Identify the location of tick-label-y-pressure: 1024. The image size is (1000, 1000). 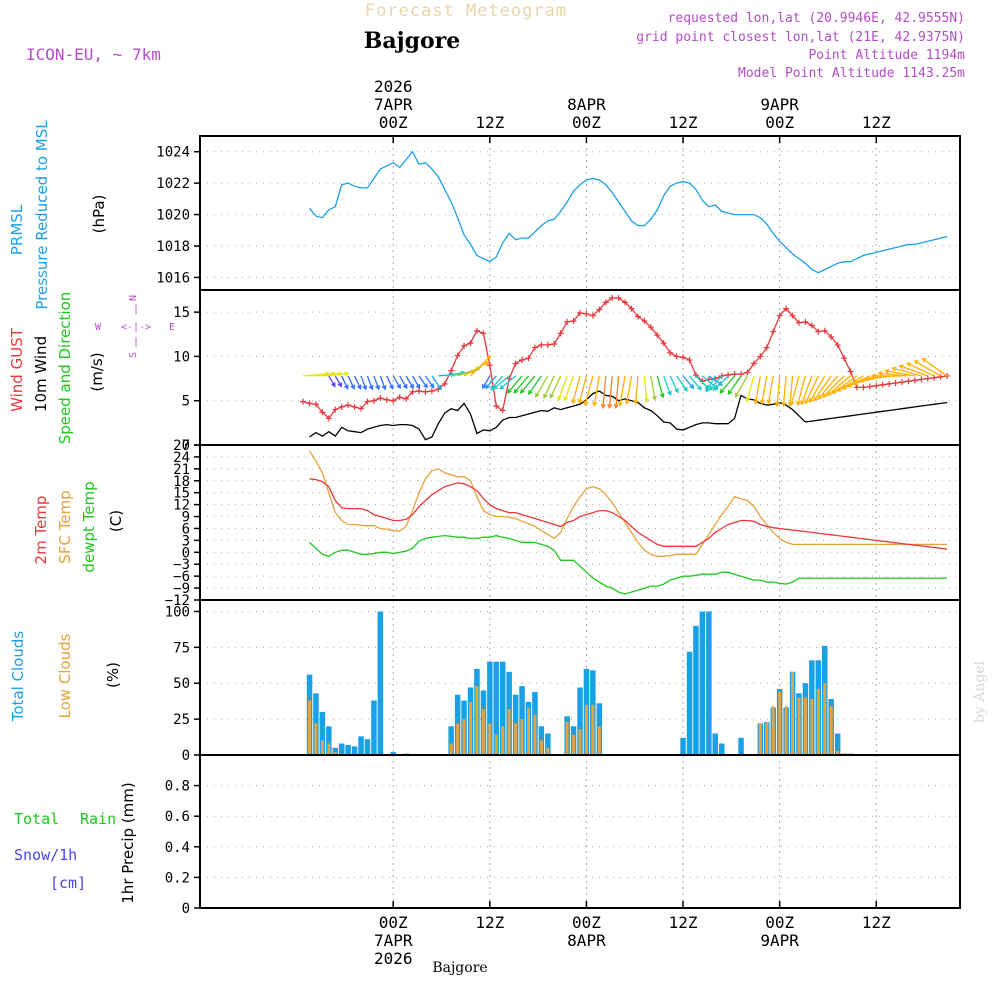
(173, 153).